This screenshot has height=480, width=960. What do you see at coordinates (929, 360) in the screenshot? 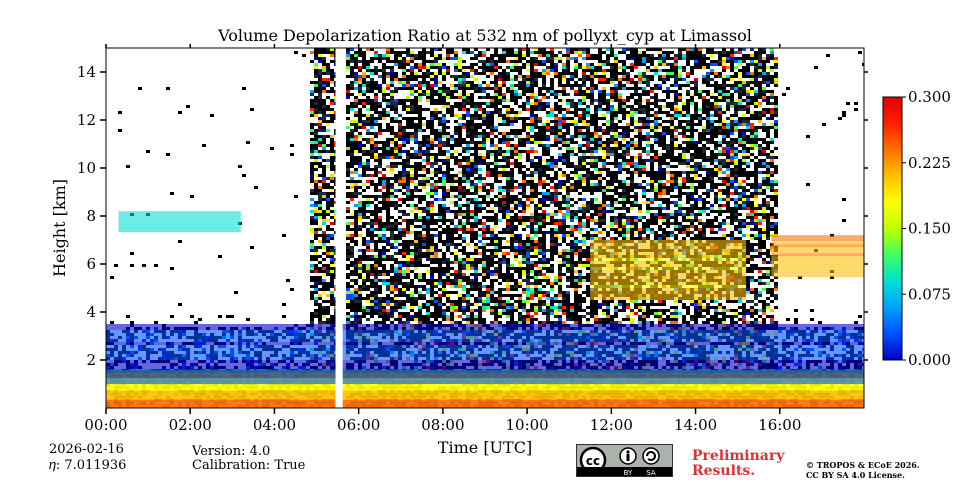
I see `colorbar-tick-label: 0.000` at bounding box center [929, 360].